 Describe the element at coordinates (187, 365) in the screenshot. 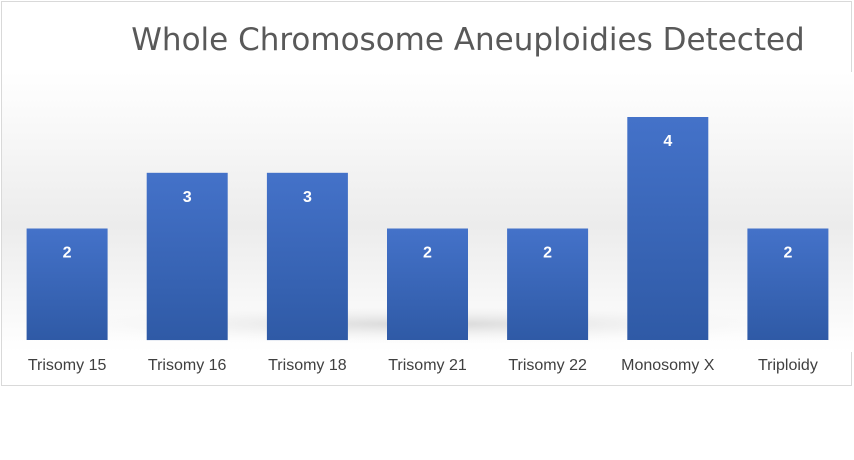

I see `category-label: Trisomy 16` at that location.